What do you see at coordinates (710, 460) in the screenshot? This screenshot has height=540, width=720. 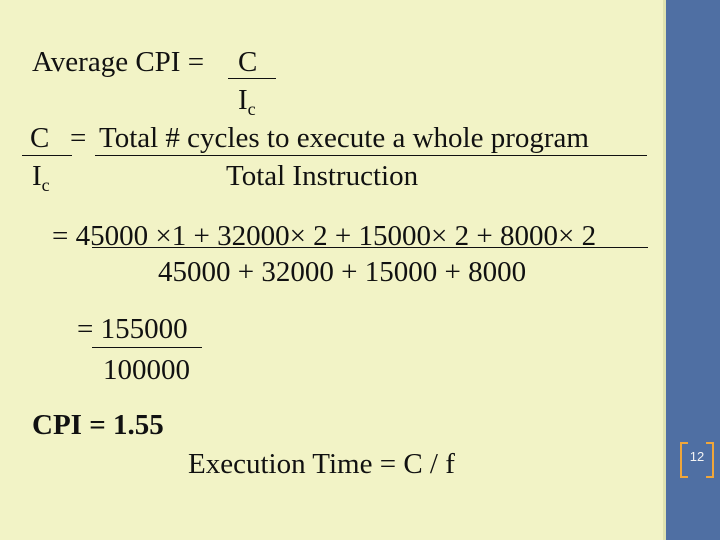 I see `right-bracket-icon` at bounding box center [710, 460].